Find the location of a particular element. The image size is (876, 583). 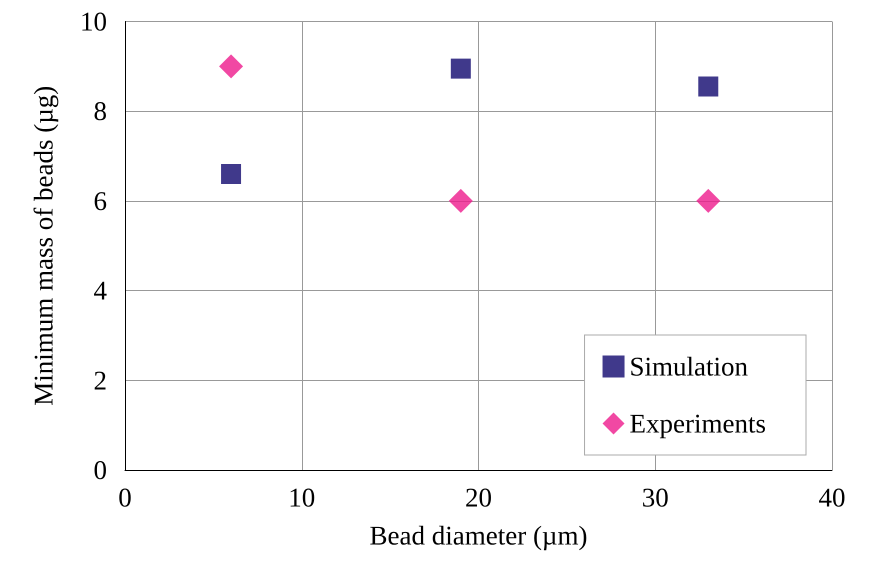

y-tick-label: 2 is located at coordinates (100, 380).